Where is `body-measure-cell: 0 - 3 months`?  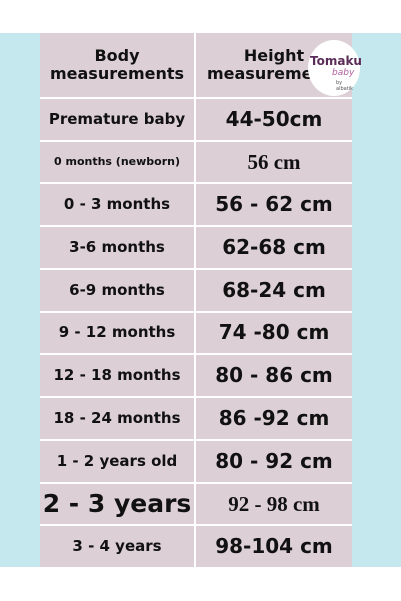 body-measure-cell: 0 - 3 months is located at coordinates (117, 205).